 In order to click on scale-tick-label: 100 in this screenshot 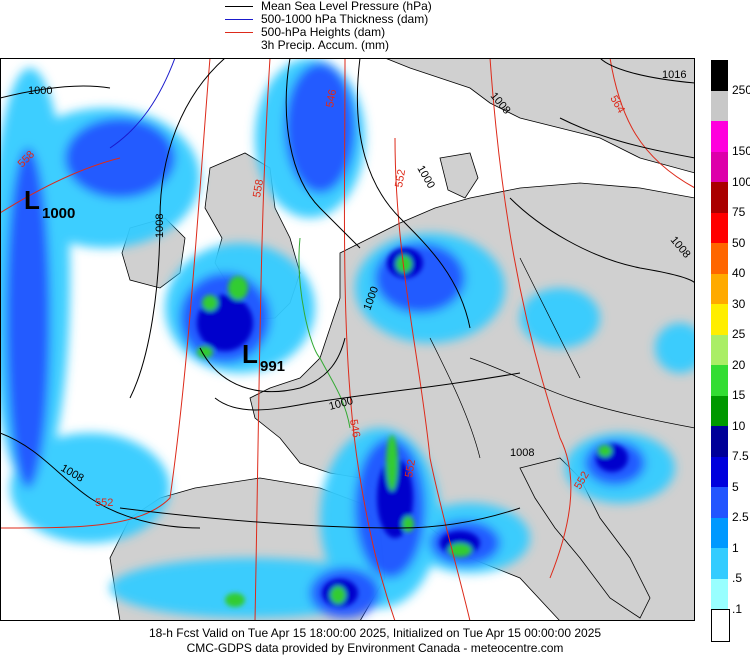, I will do `click(741, 181)`.